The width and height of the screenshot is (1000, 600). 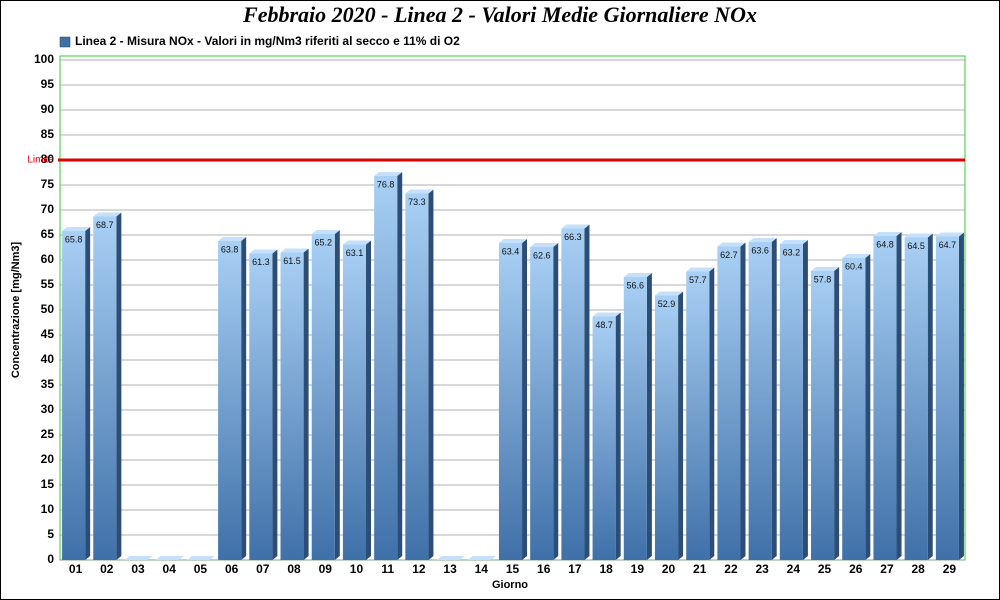 I want to click on x-tick-label: 15, so click(x=513, y=569).